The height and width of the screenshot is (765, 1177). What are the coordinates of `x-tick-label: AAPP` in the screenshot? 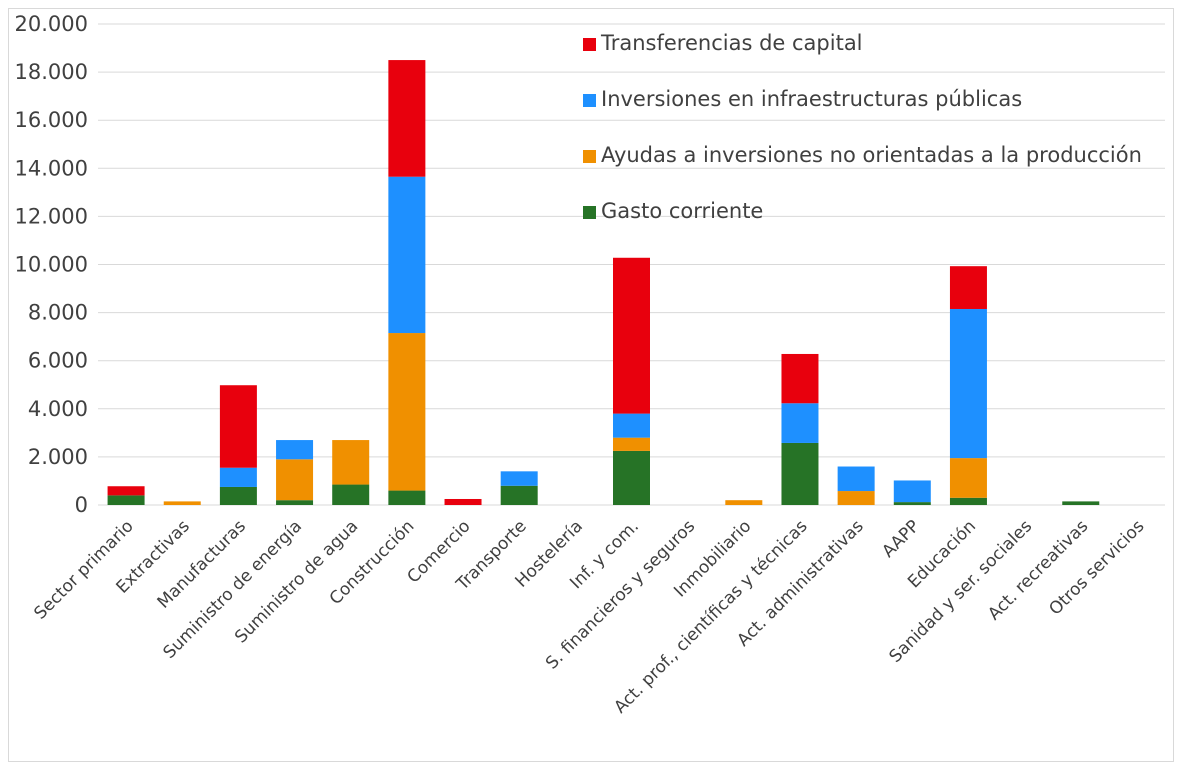 It's located at (900, 538).